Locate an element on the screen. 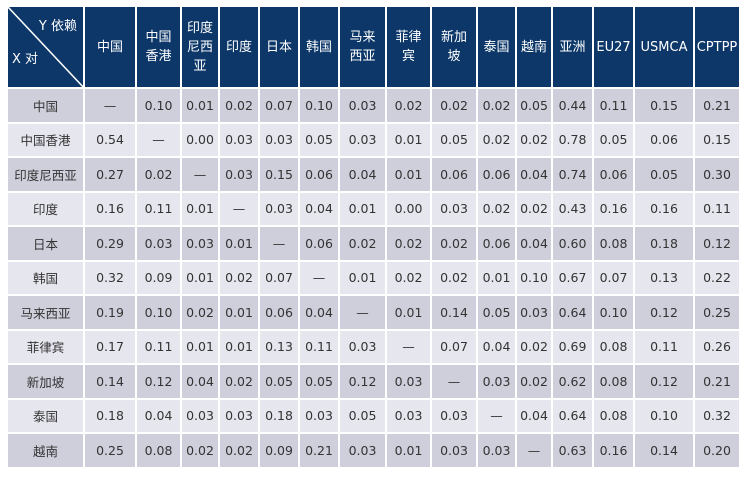 This screenshot has height=479, width=750. table-cell: 0.13 is located at coordinates (279, 346).